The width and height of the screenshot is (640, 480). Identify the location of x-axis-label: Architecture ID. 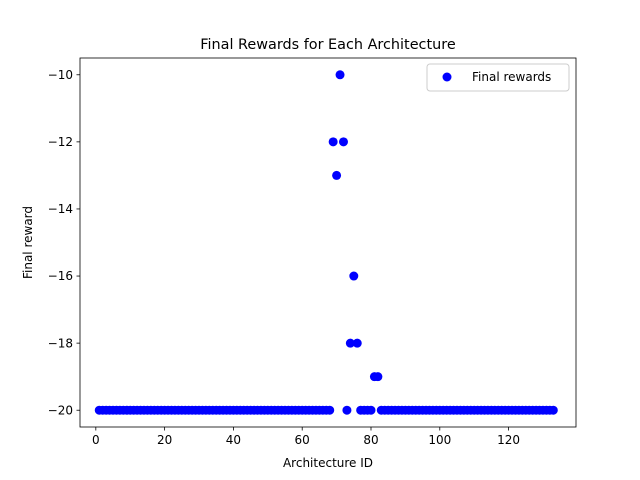
(328, 463).